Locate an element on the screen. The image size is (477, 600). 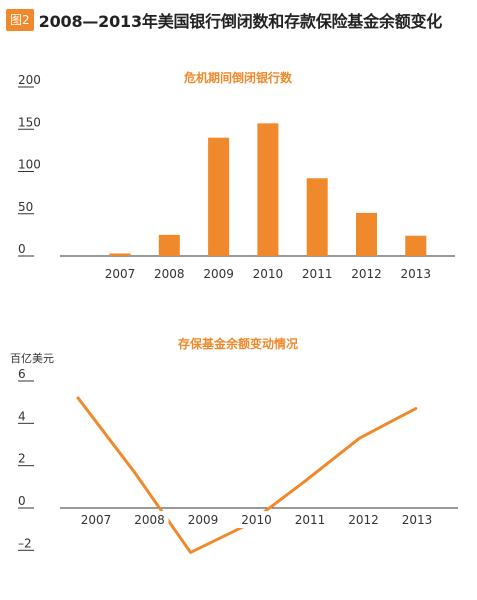
bar-2011 is located at coordinates (317, 217).